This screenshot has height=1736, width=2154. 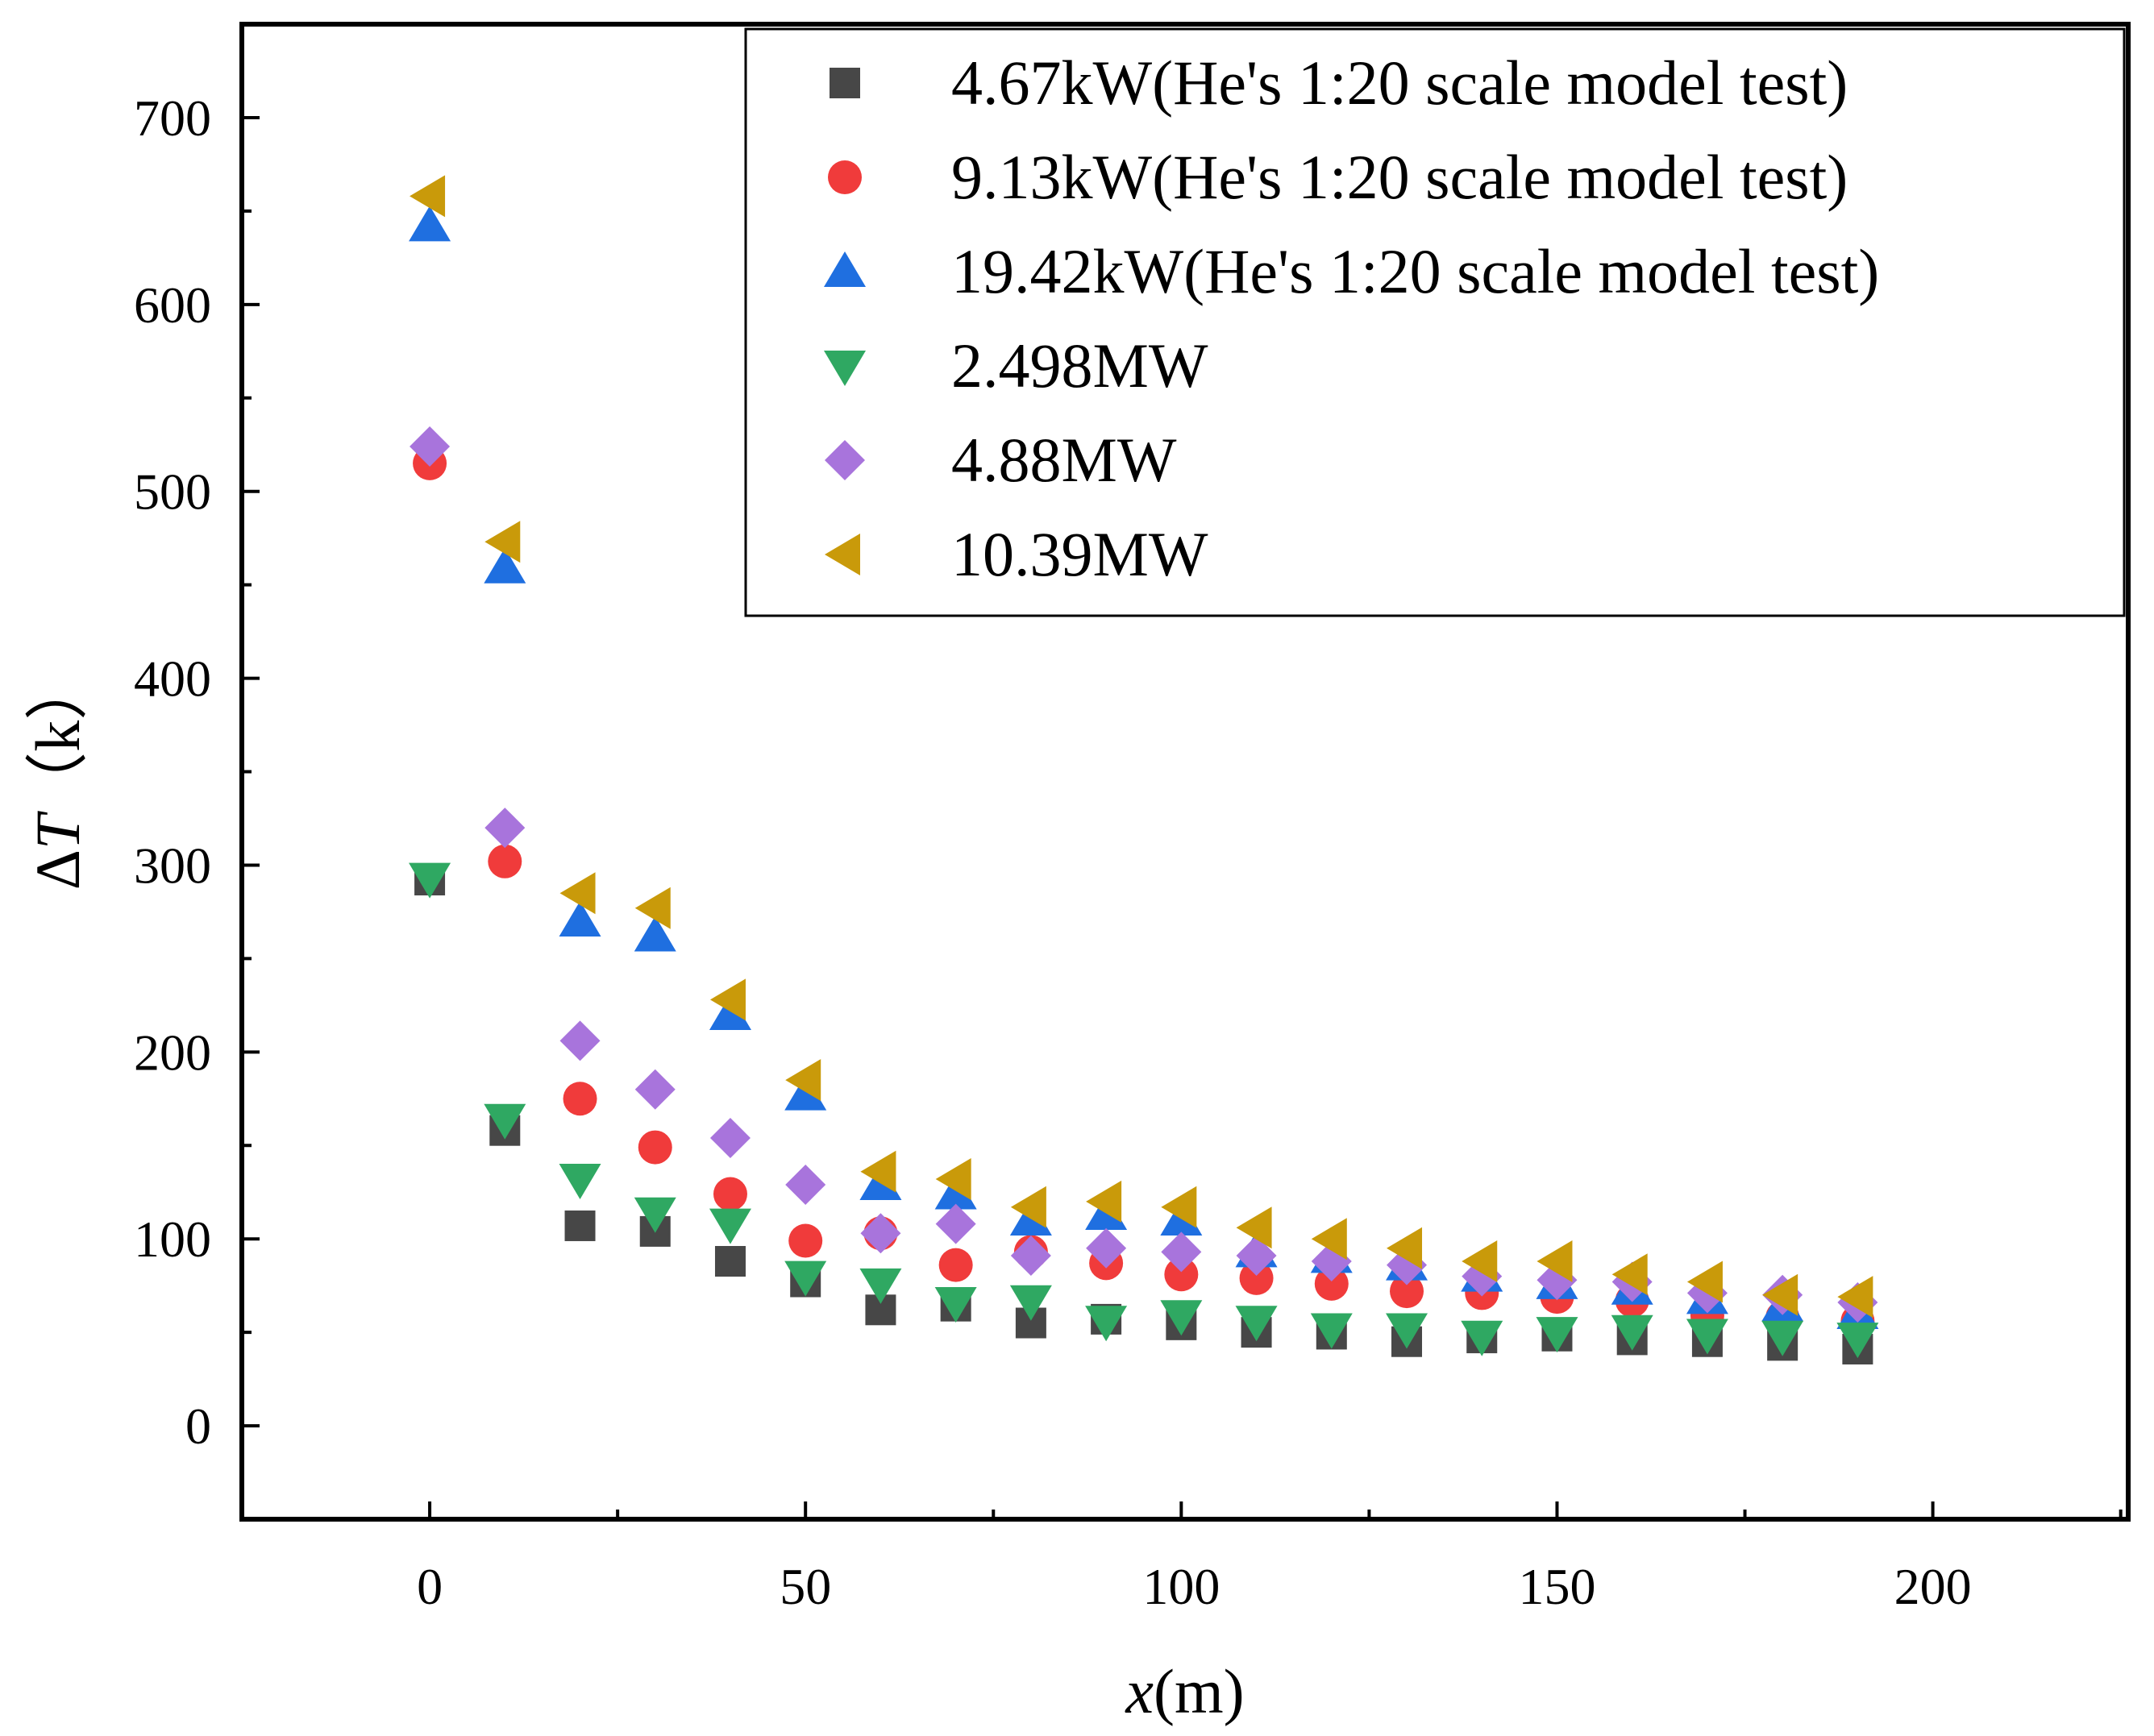 What do you see at coordinates (1199, 1691) in the screenshot?
I see `x-axis-unit: (m)` at bounding box center [1199, 1691].